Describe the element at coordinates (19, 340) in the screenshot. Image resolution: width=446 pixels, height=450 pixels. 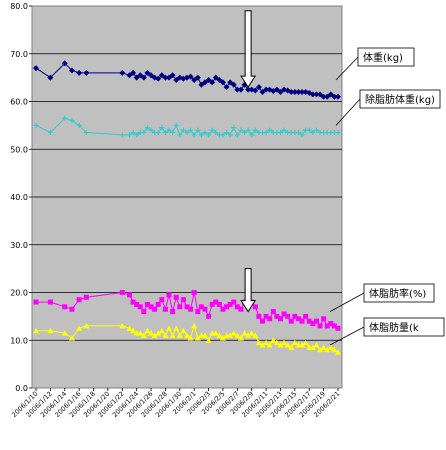
I see `y-tick-label: 10.0` at that location.